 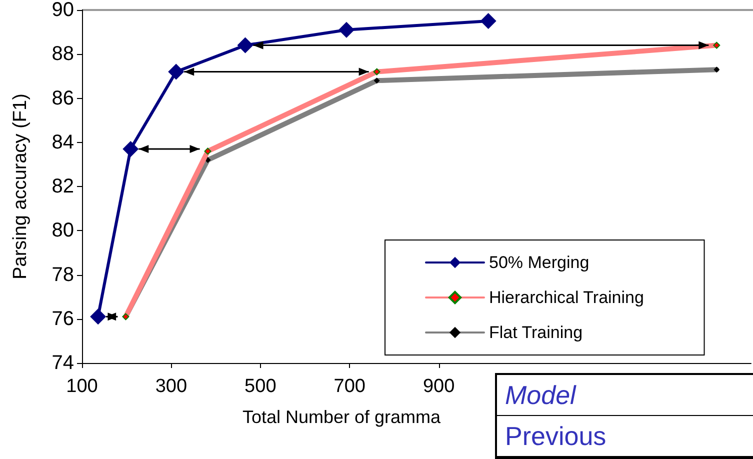 I want to click on y-tick-label: 80, so click(x=63, y=231).